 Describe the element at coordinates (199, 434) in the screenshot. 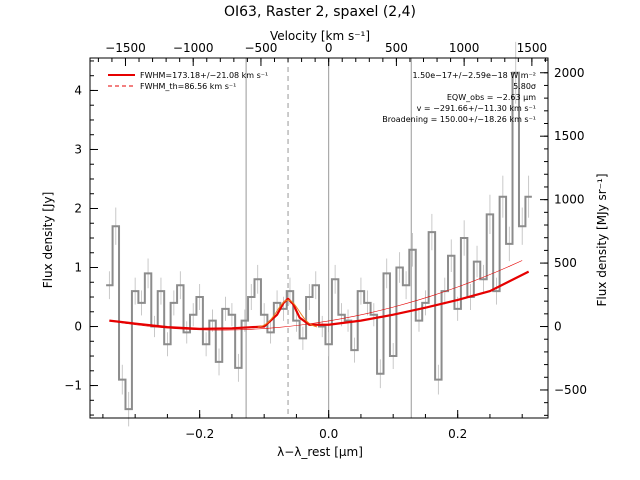

I see `x-tick-label: −0.2` at that location.